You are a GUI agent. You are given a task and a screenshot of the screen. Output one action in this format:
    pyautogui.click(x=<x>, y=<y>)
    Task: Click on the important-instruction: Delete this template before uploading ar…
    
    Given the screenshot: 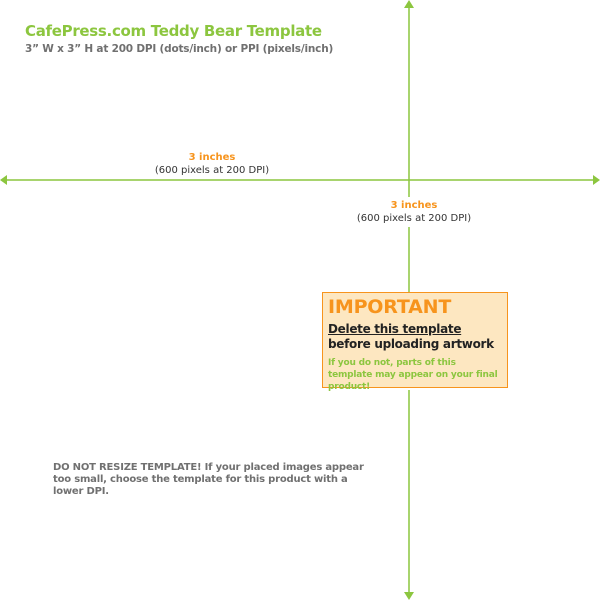 What is the action you would take?
    pyautogui.click(x=415, y=337)
    